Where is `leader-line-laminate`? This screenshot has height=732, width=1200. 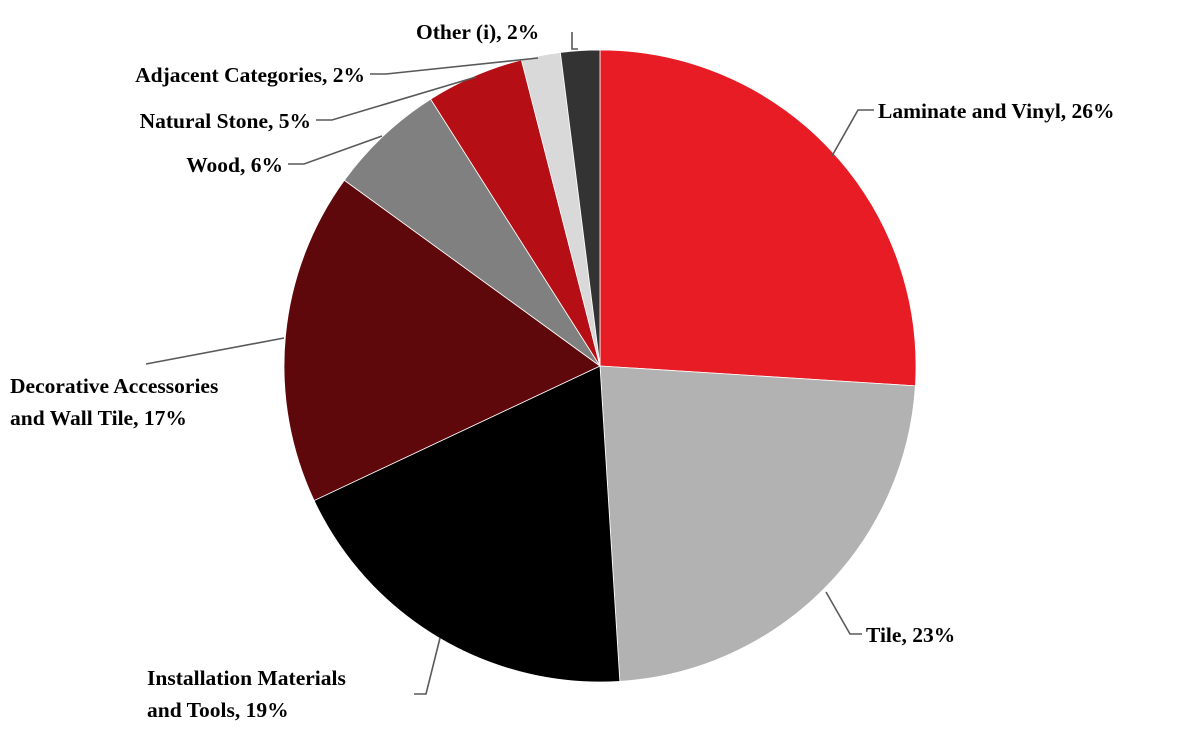
leader-line-laminate is located at coordinates (852, 133).